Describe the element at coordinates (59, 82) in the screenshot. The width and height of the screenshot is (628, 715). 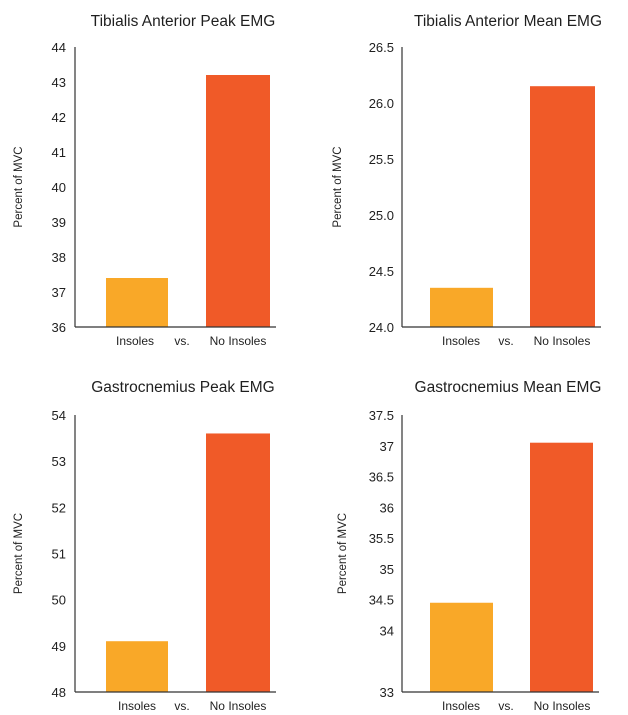
I see `y-tick-label: 43` at that location.